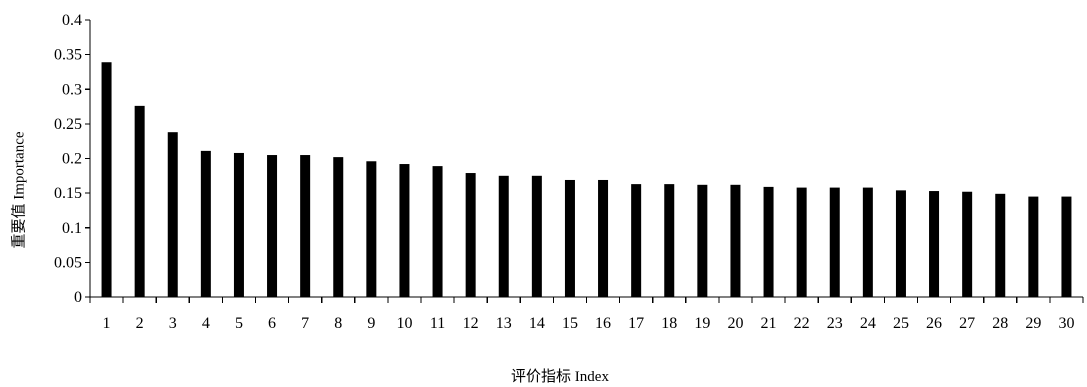 The width and height of the screenshot is (1087, 387). What do you see at coordinates (437, 323) in the screenshot?
I see `x-tick-label-11: 11` at bounding box center [437, 323].